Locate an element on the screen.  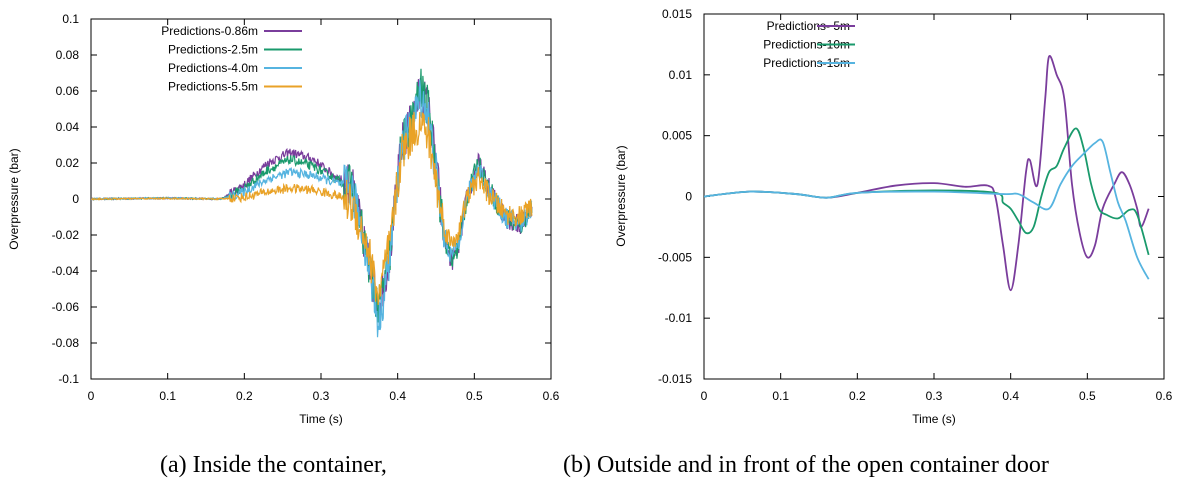
y-tick-label: -0.1 is located at coordinates (68, 379).